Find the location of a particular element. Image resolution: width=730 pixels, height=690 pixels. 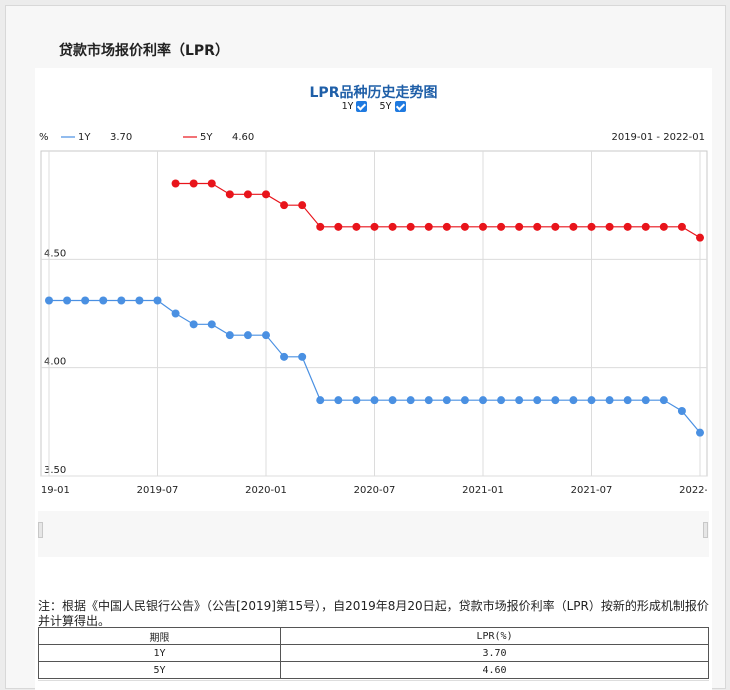

y-unit-label: % is located at coordinates (44, 137).